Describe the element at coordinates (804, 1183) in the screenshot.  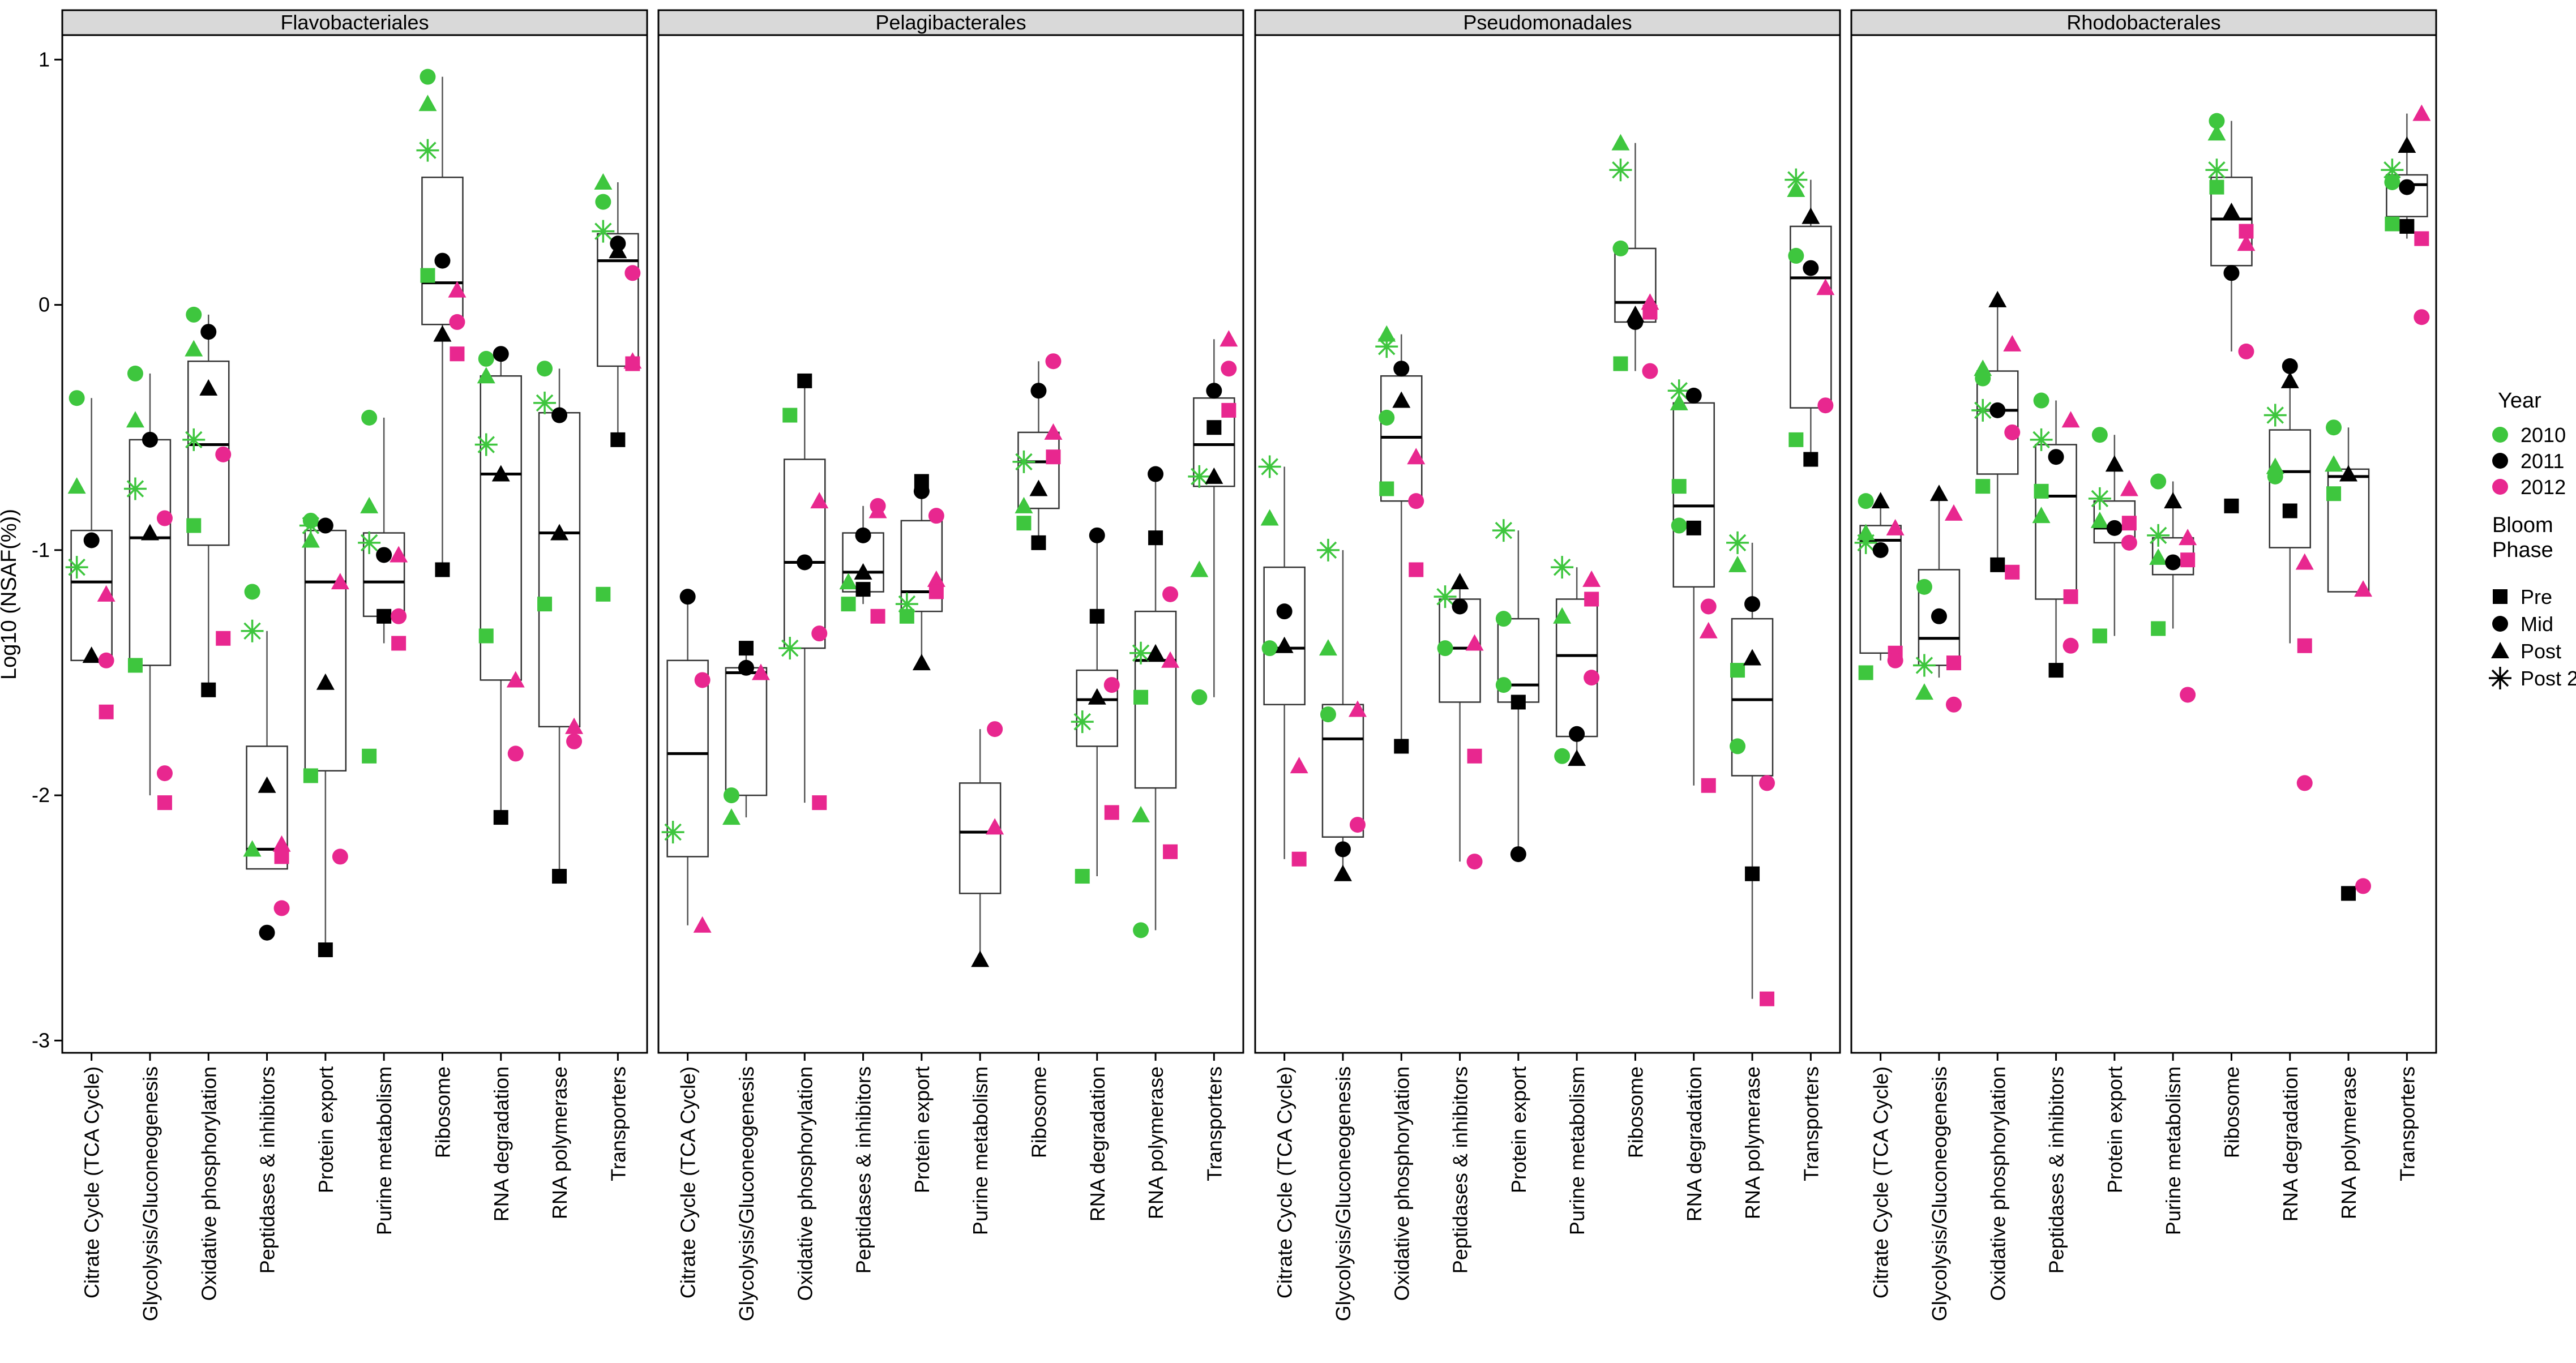
I see `x-tick-label: Oxidative phosphorylation` at that location.